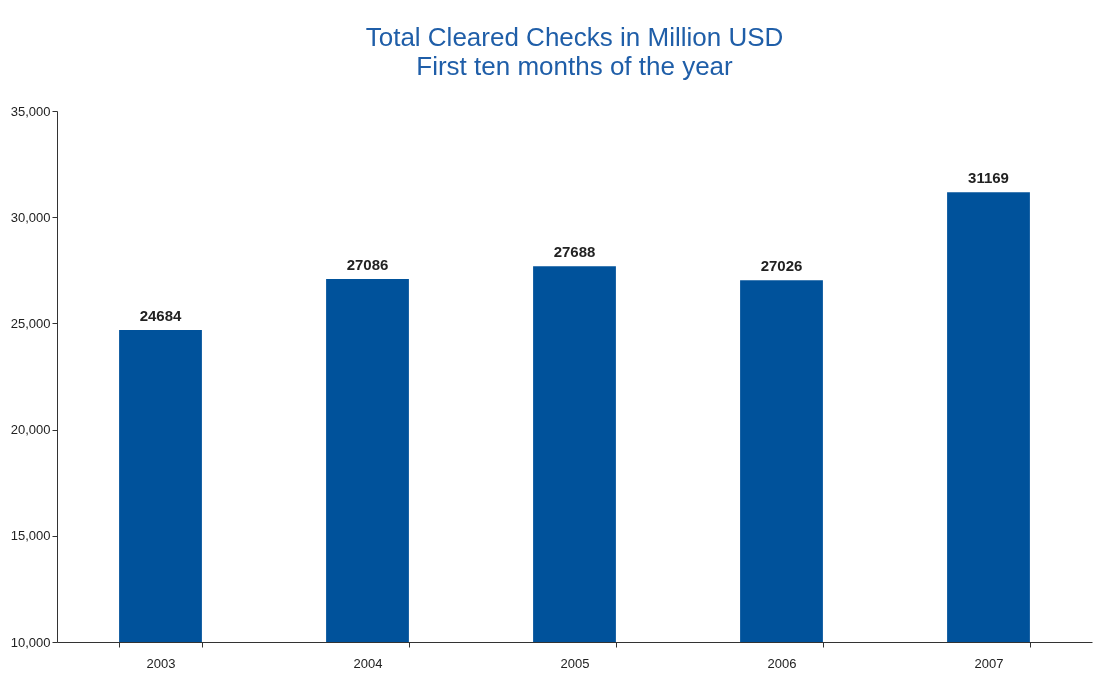 This screenshot has height=695, width=1102. I want to click on data-label: 31169, so click(988, 178).